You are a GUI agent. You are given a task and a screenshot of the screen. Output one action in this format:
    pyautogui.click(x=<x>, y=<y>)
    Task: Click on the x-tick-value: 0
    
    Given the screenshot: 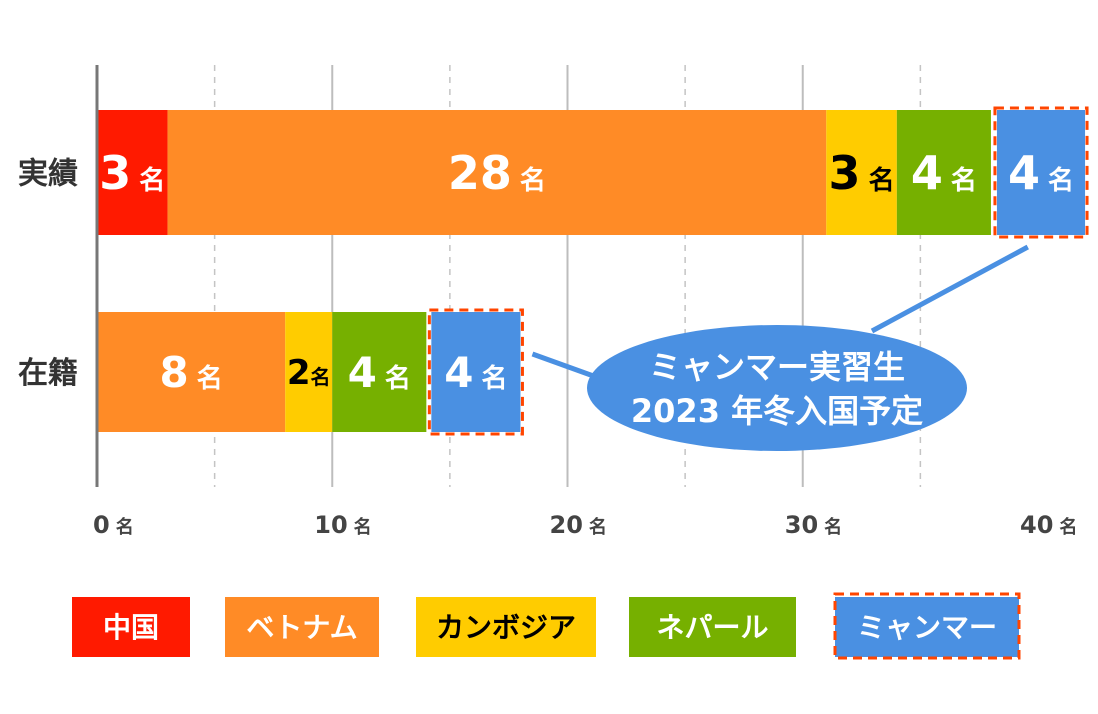 What is the action you would take?
    pyautogui.click(x=101, y=525)
    